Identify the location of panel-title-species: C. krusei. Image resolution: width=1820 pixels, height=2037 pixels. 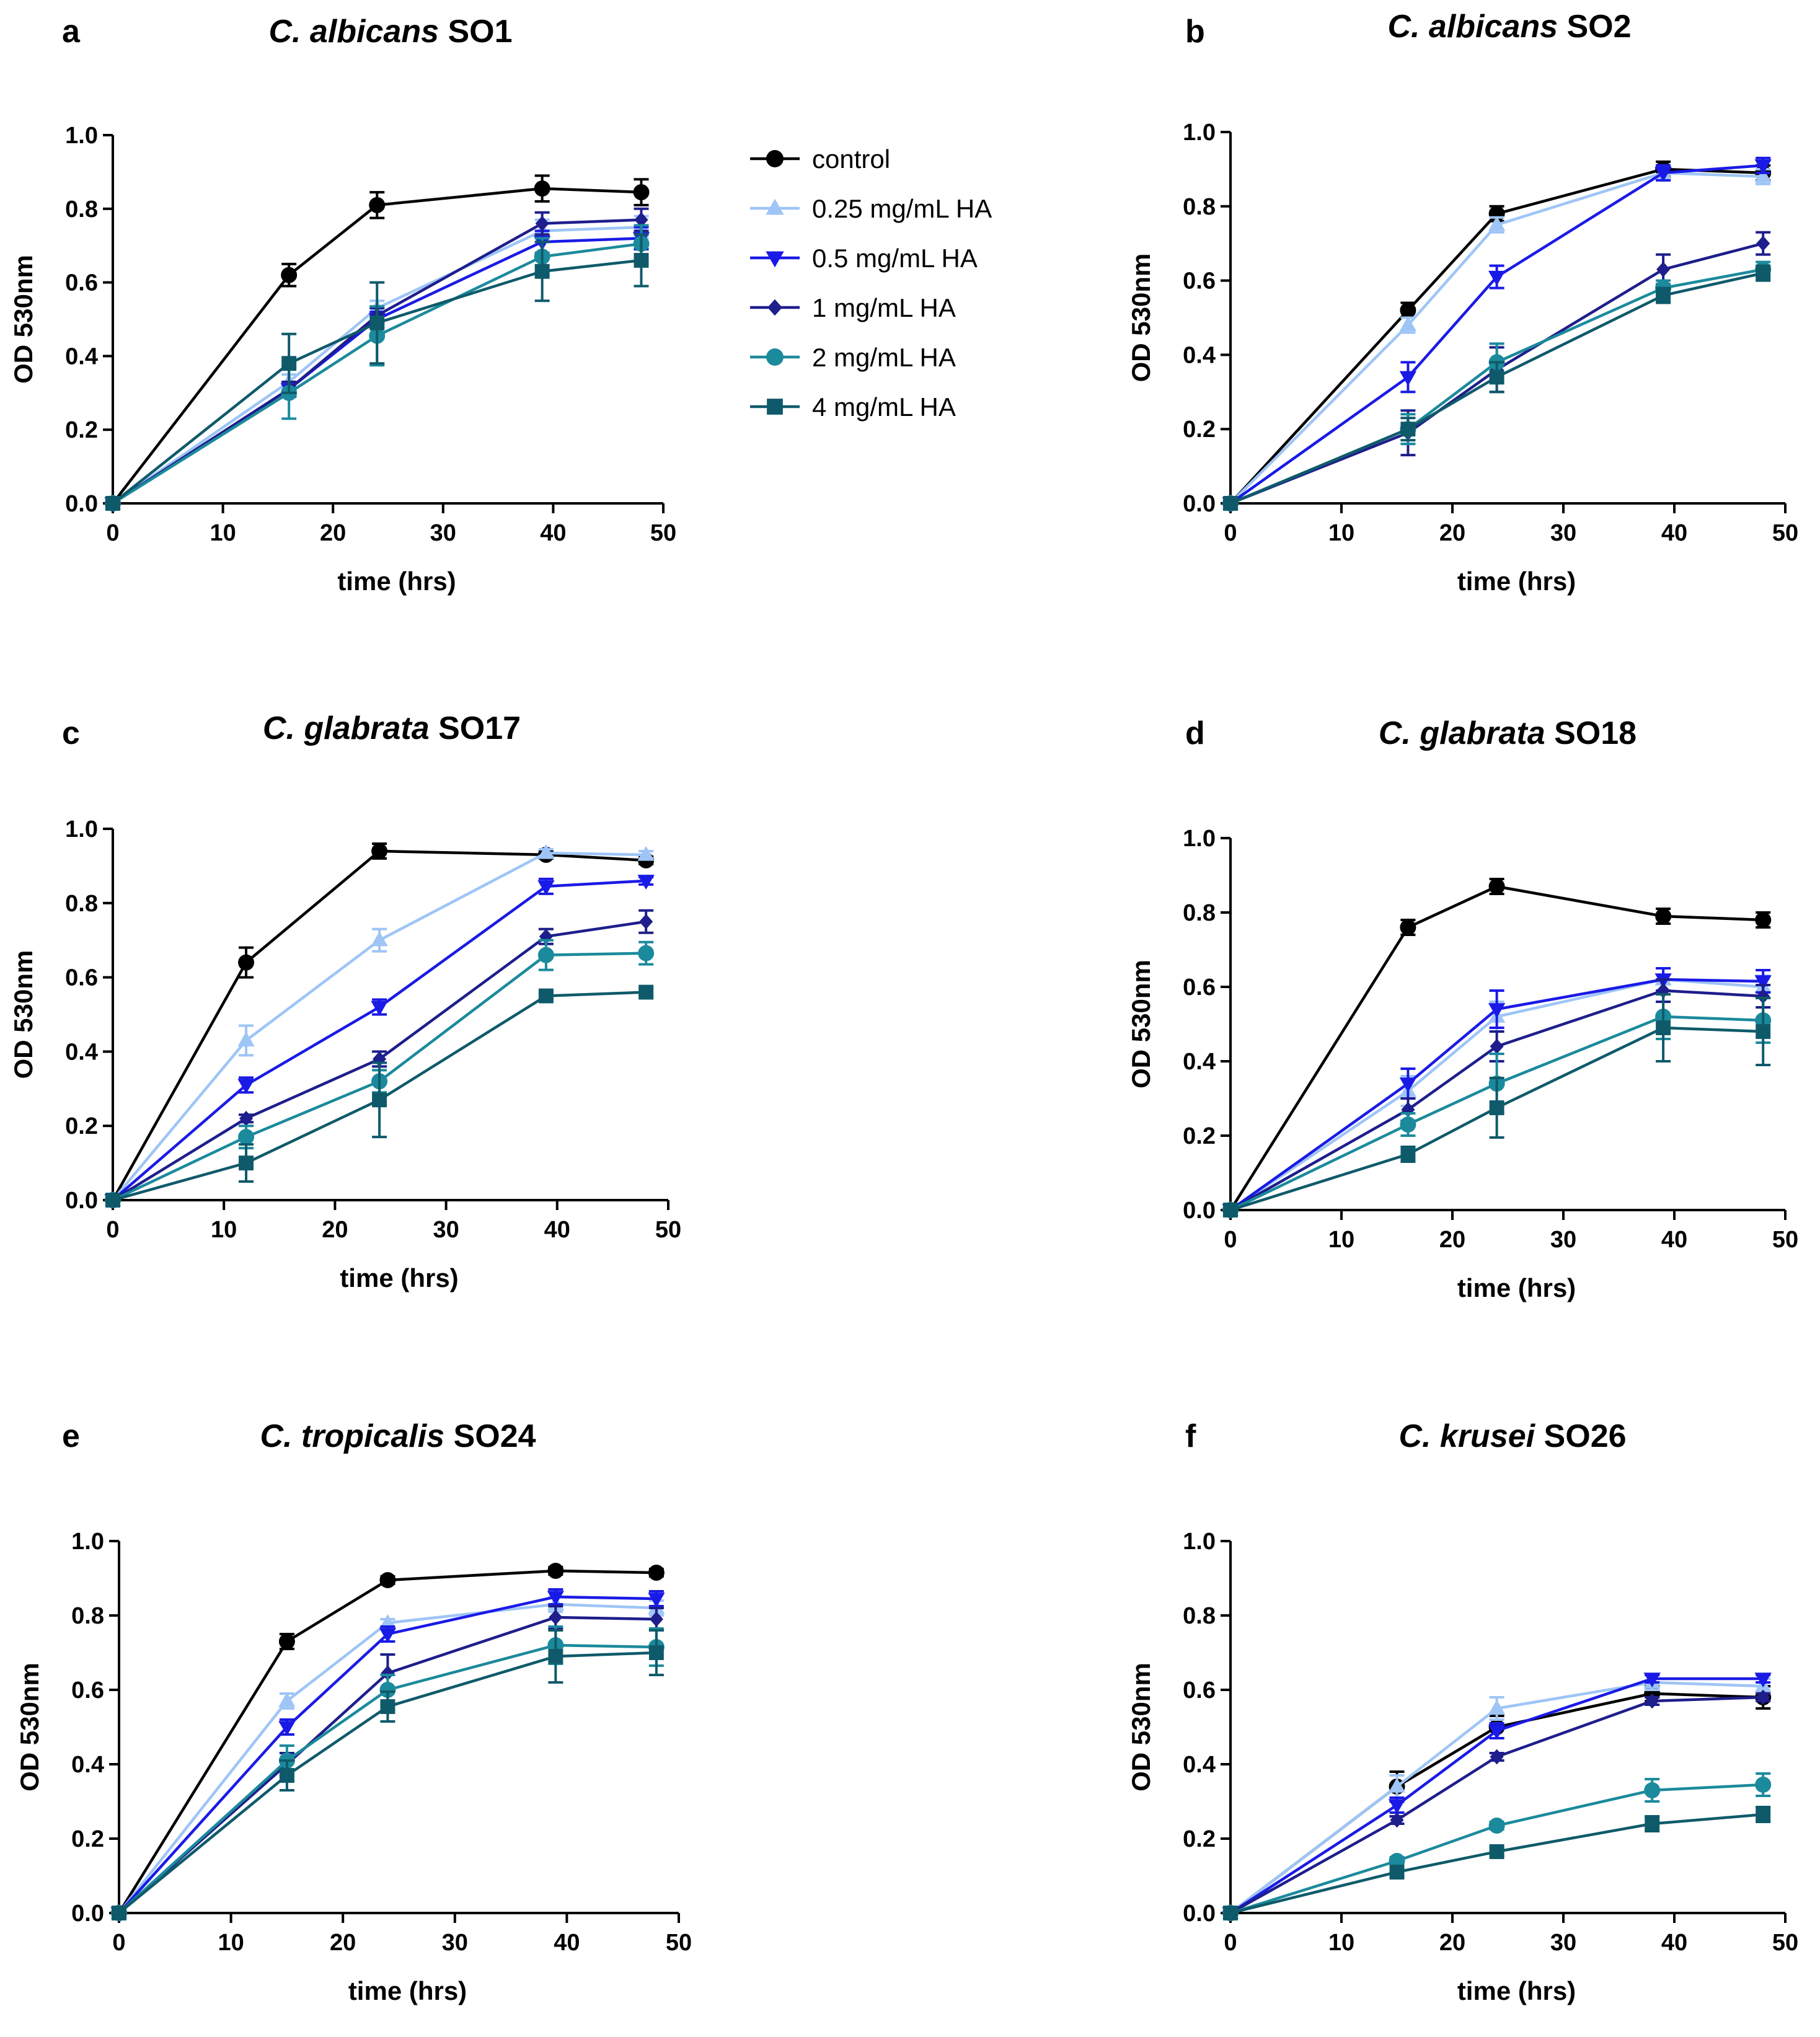
(1466, 1436).